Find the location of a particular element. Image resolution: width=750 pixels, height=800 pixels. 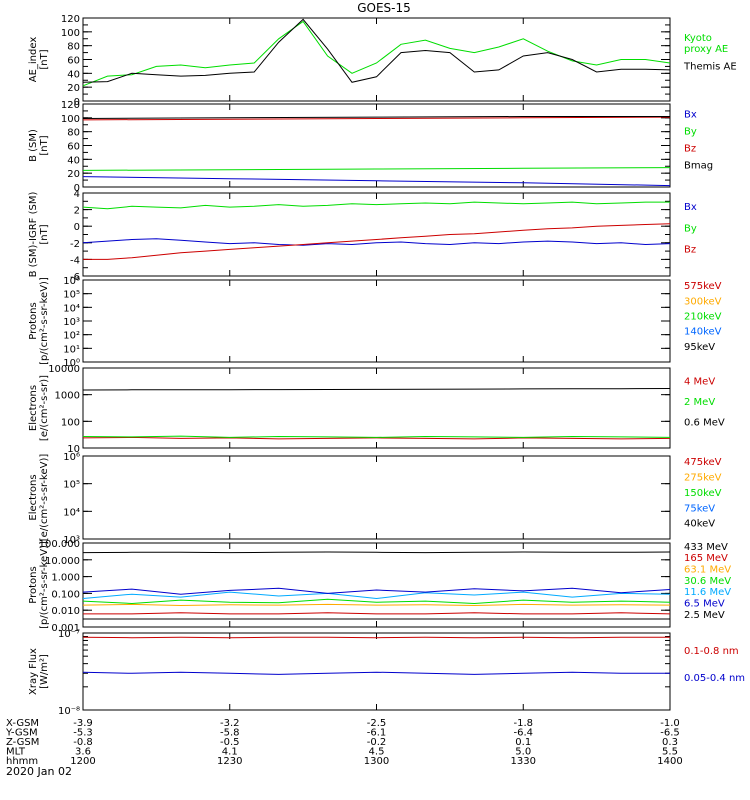

series-line-protons-mev-11-6-mev is located at coordinates (376, 595).